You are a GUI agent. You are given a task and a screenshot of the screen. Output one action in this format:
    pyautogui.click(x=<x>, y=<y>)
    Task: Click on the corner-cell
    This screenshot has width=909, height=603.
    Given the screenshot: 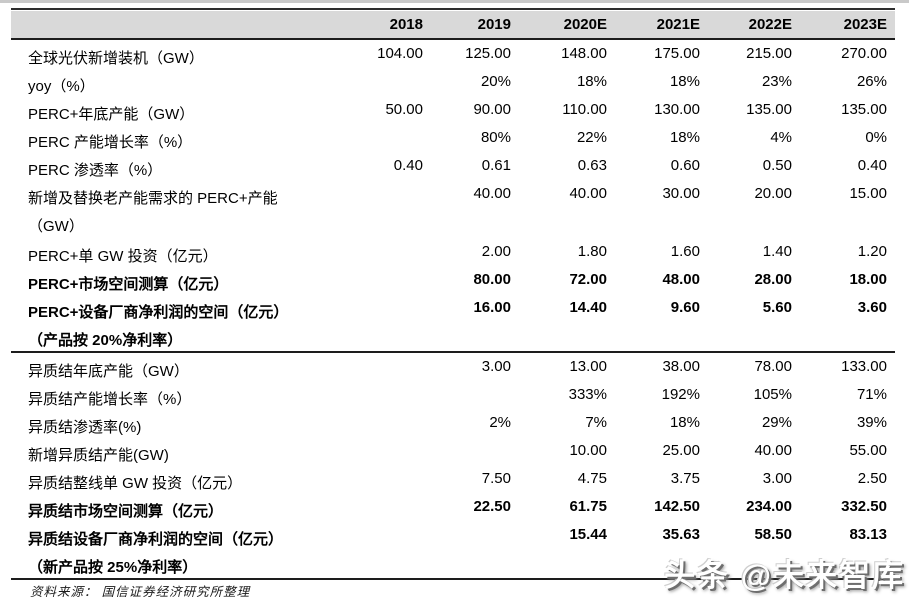 What is the action you would take?
    pyautogui.click(x=176, y=25)
    